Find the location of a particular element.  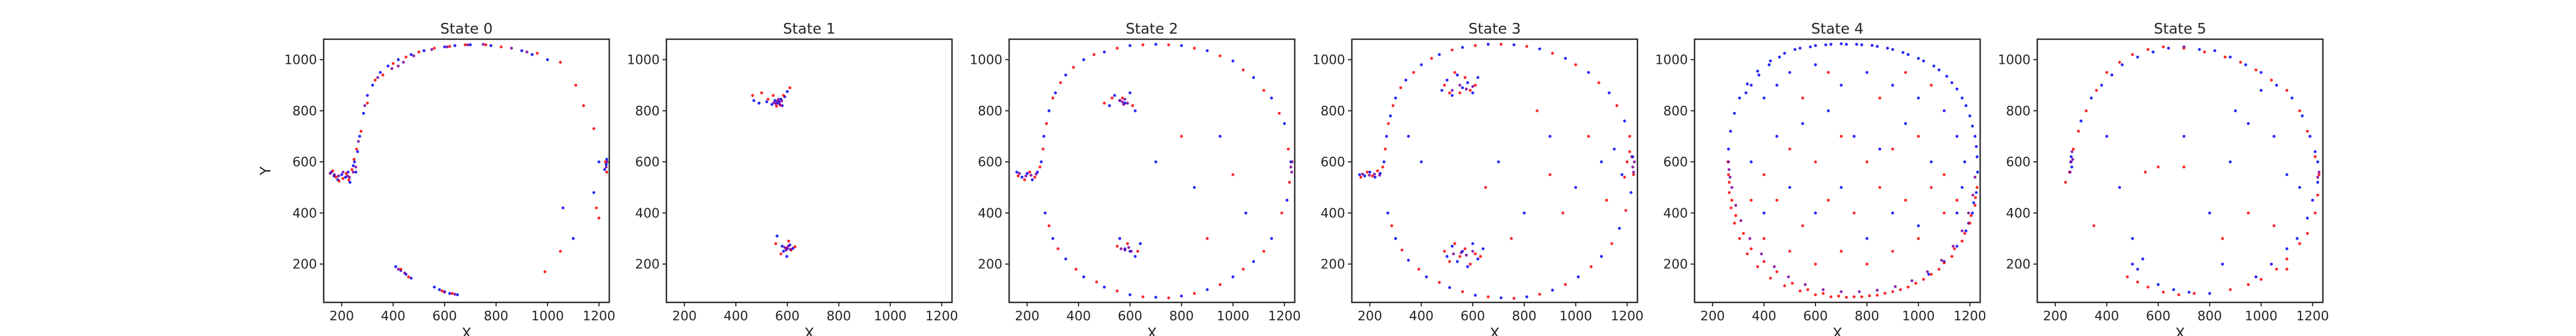

y-tick-label: 1000 is located at coordinates (301, 61).